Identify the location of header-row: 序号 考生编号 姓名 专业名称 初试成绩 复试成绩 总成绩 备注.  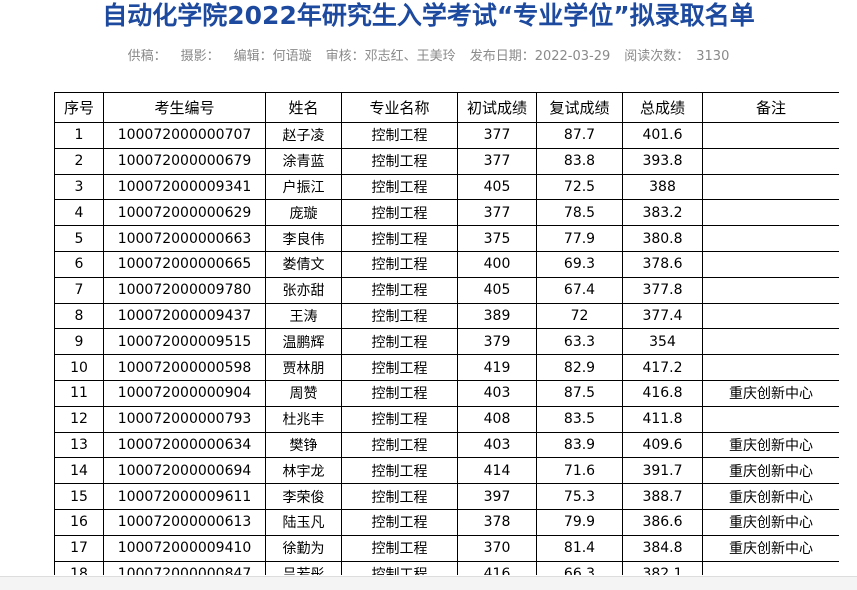
(446, 107).